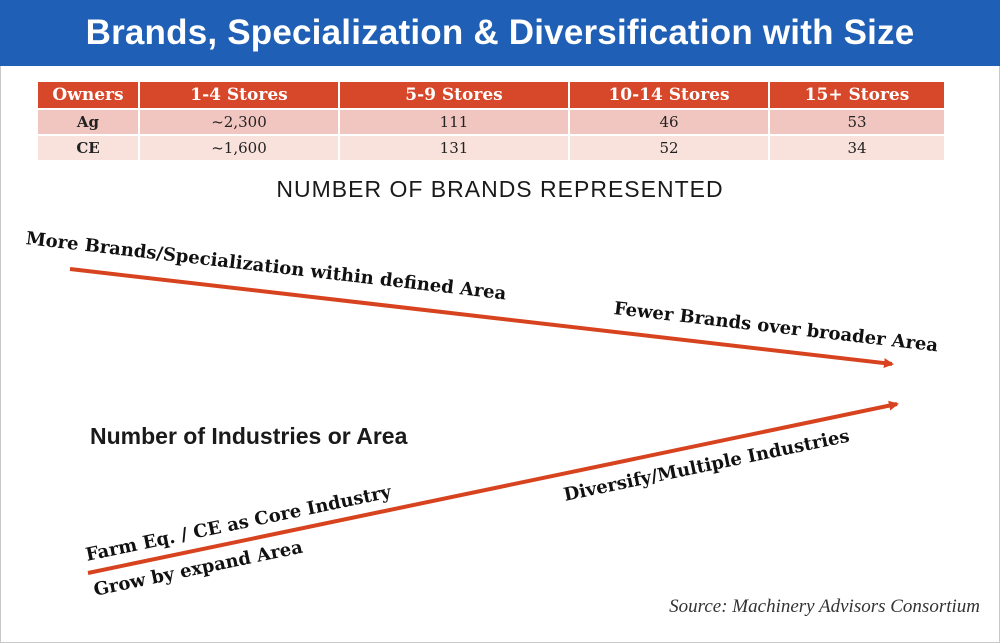 This screenshot has width=1000, height=643. Describe the element at coordinates (669, 148) in the screenshot. I see `table-cell: 52` at that location.